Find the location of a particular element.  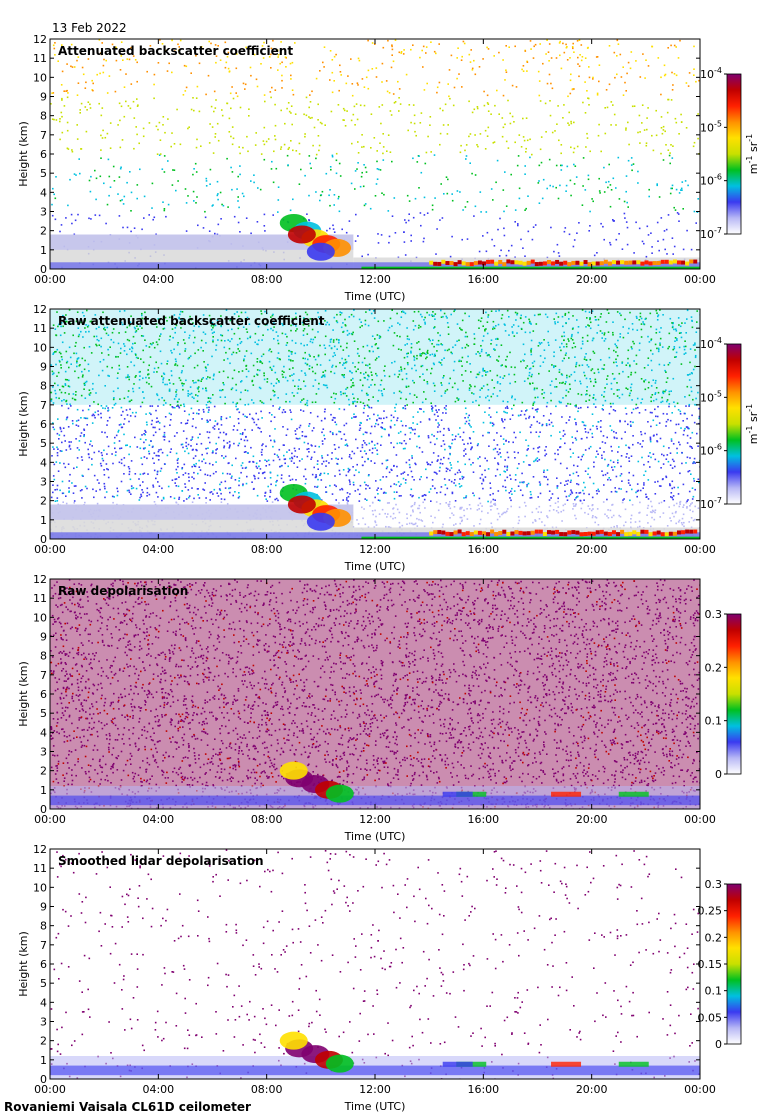

colorbar-tick-label: 0.25 is located at coordinates (710, 911).